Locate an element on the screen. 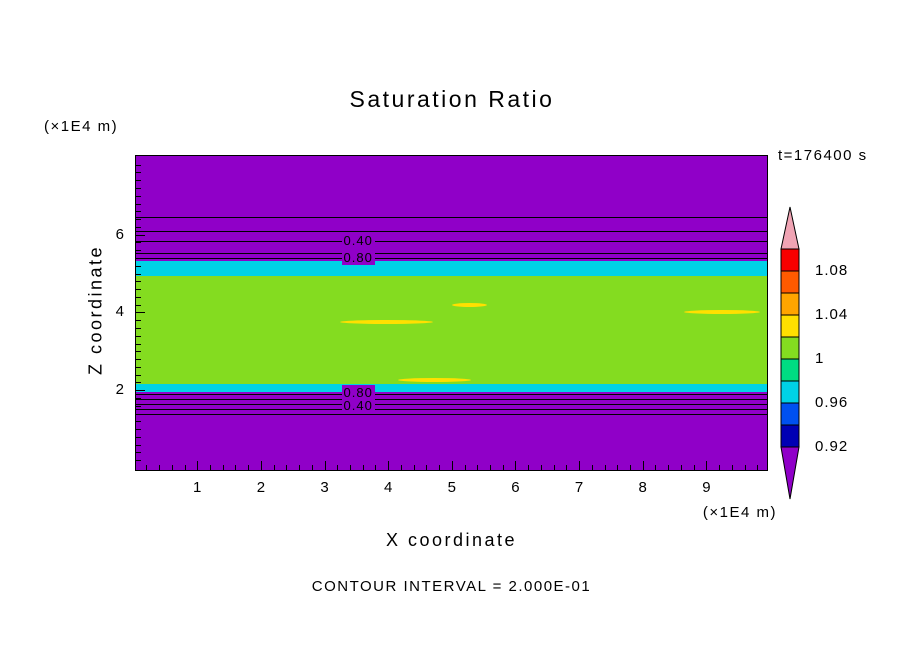 The width and height of the screenshot is (904, 654). x-tick-label: 2 is located at coordinates (261, 487).